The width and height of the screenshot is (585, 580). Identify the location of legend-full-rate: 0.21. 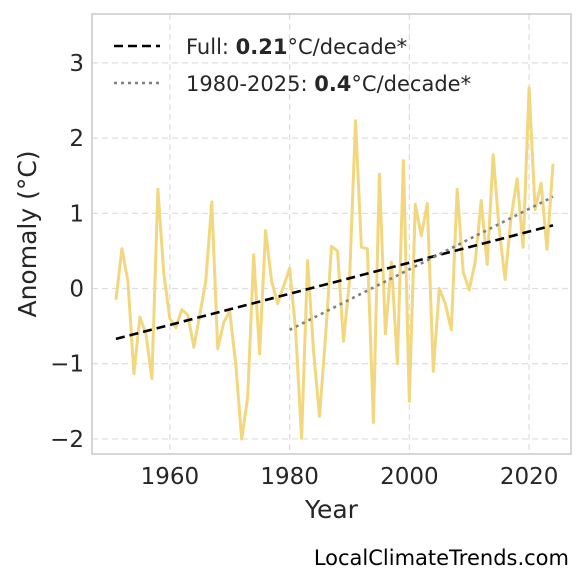
(262, 47).